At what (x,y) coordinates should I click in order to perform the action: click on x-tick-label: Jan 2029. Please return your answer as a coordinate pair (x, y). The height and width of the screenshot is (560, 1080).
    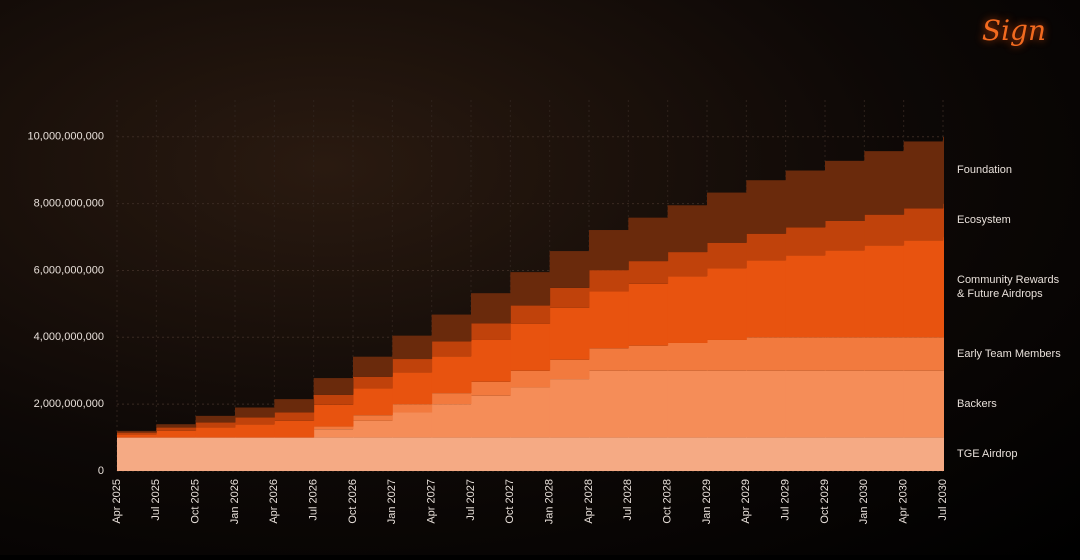
    Looking at the image, I should click on (707, 501).